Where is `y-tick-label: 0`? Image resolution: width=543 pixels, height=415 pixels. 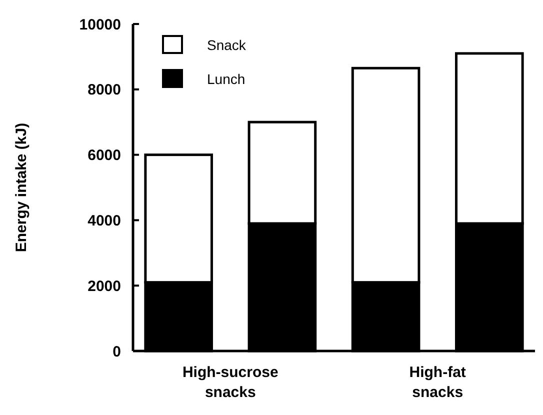
y-tick-label: 0 is located at coordinates (116, 351).